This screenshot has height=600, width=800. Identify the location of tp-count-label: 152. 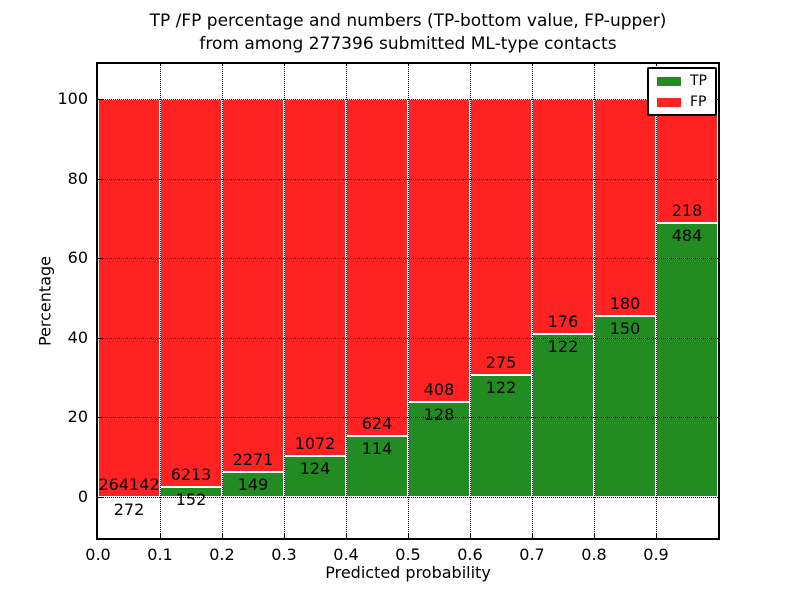
(191, 500).